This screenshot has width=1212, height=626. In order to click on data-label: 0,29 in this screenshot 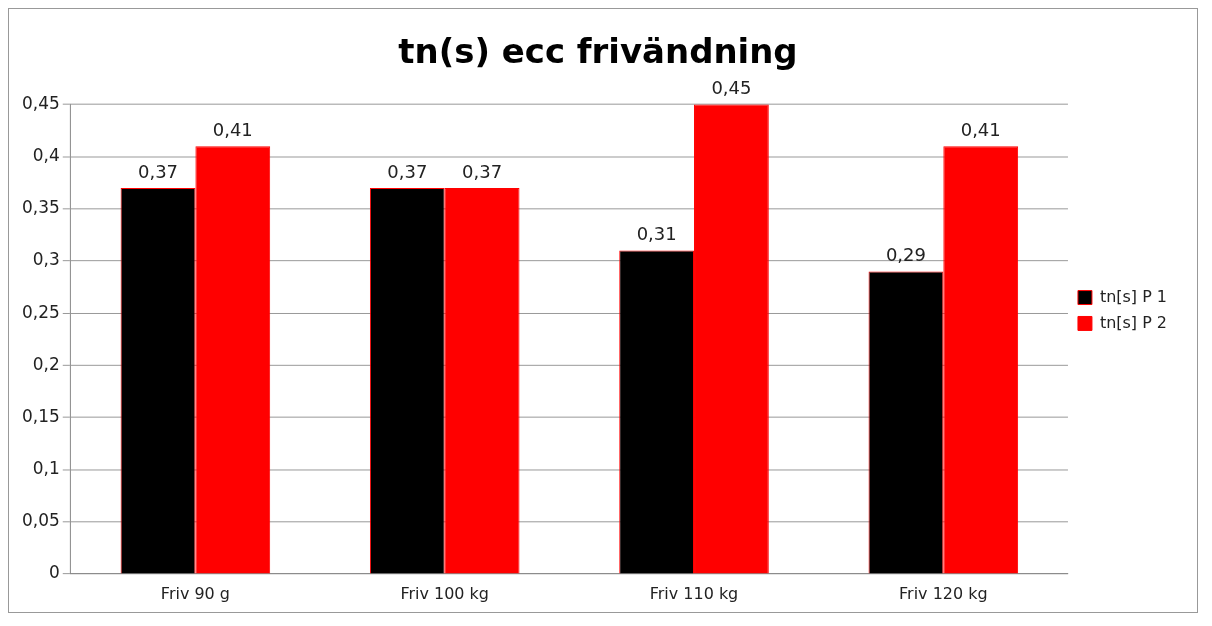, I will do `click(905, 255)`.